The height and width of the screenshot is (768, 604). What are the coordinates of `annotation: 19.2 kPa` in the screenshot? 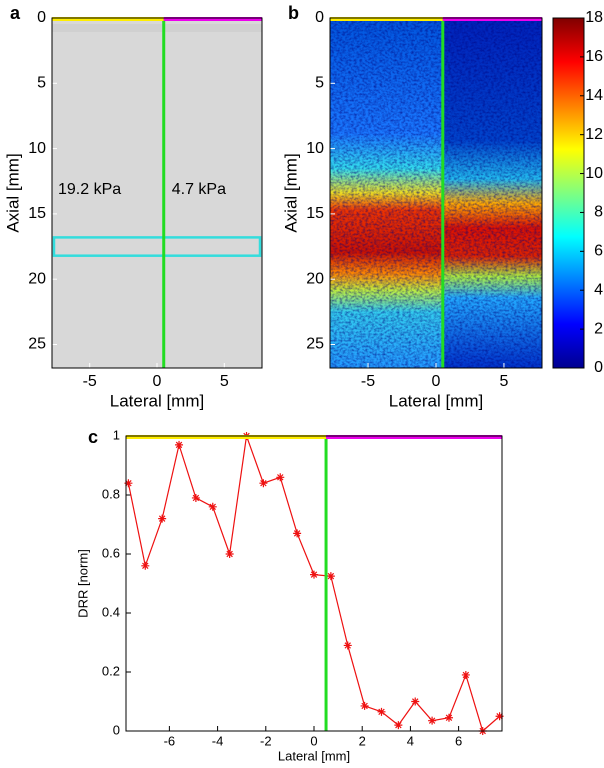 It's located at (89, 189).